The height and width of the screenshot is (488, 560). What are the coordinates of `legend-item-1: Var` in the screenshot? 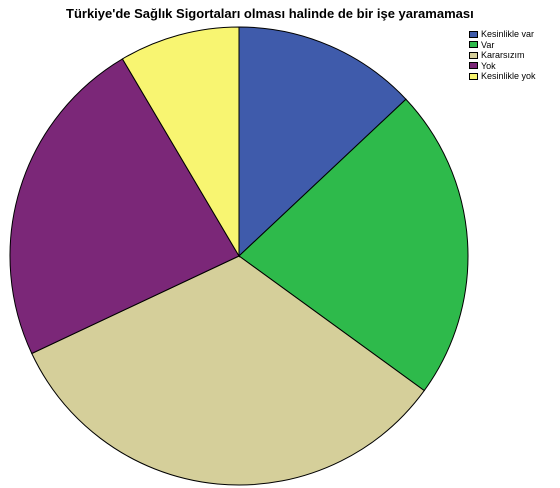 It's located at (502, 45).